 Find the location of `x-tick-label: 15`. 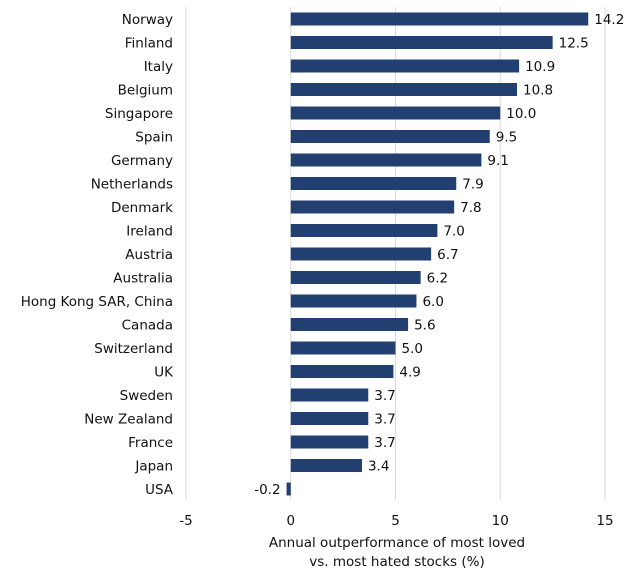

x-tick-label: 15 is located at coordinates (604, 521).